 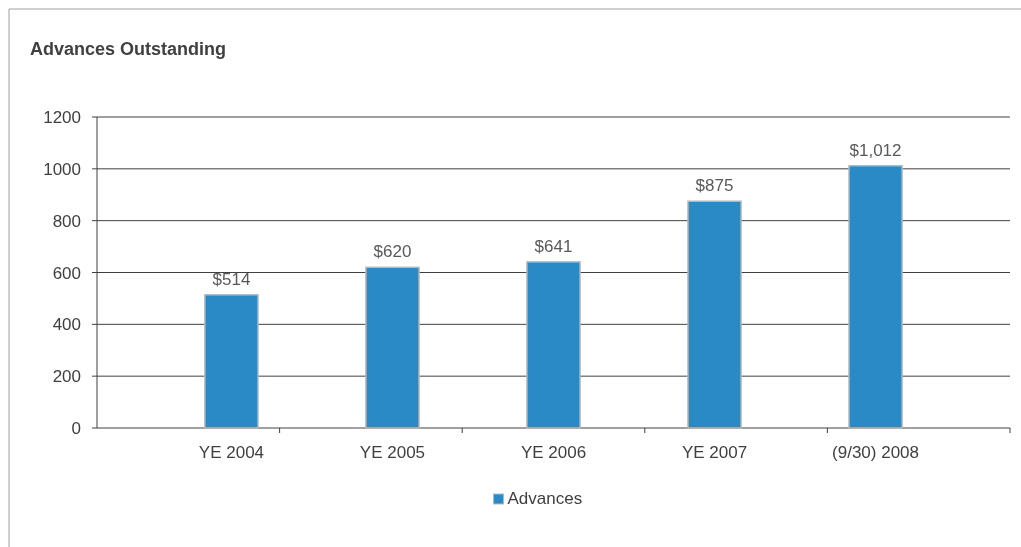 I want to click on y-tick-label: 1000, so click(x=62, y=169).